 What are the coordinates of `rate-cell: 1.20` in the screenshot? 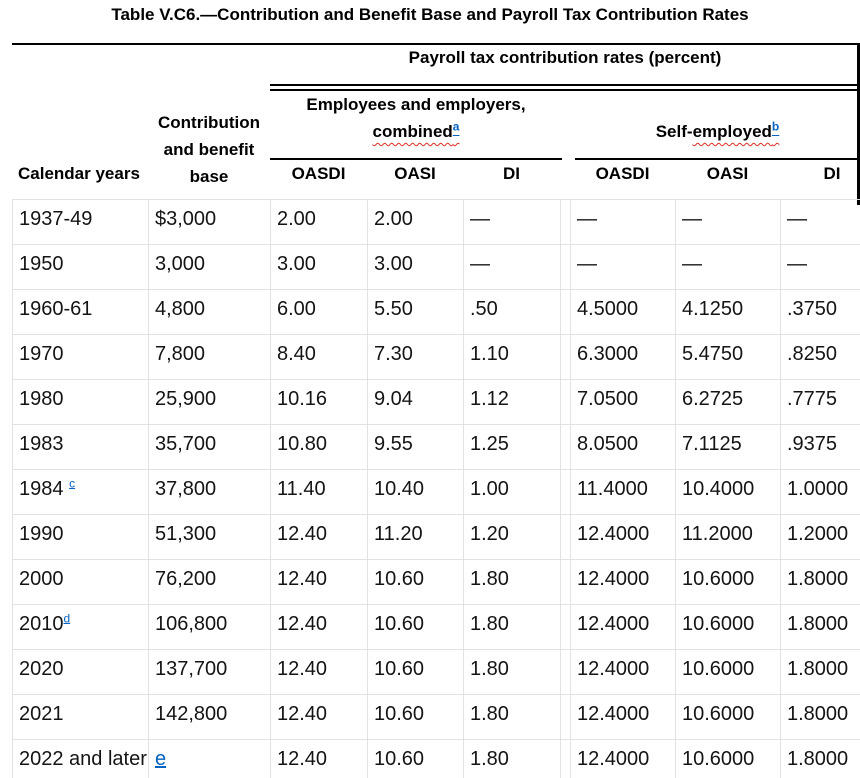 It's located at (512, 537).